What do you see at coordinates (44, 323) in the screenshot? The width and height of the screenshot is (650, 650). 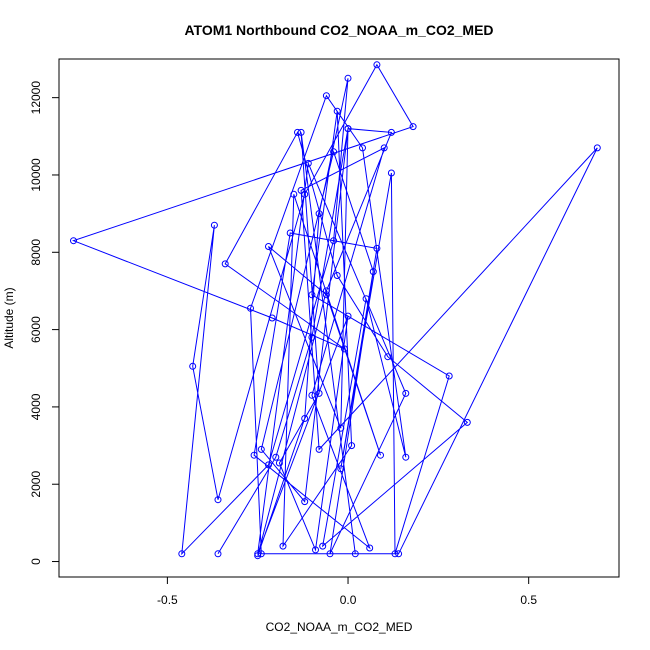 I see `y-axis: 0 2000 4000 6000 8000 10000 12000` at bounding box center [44, 323].